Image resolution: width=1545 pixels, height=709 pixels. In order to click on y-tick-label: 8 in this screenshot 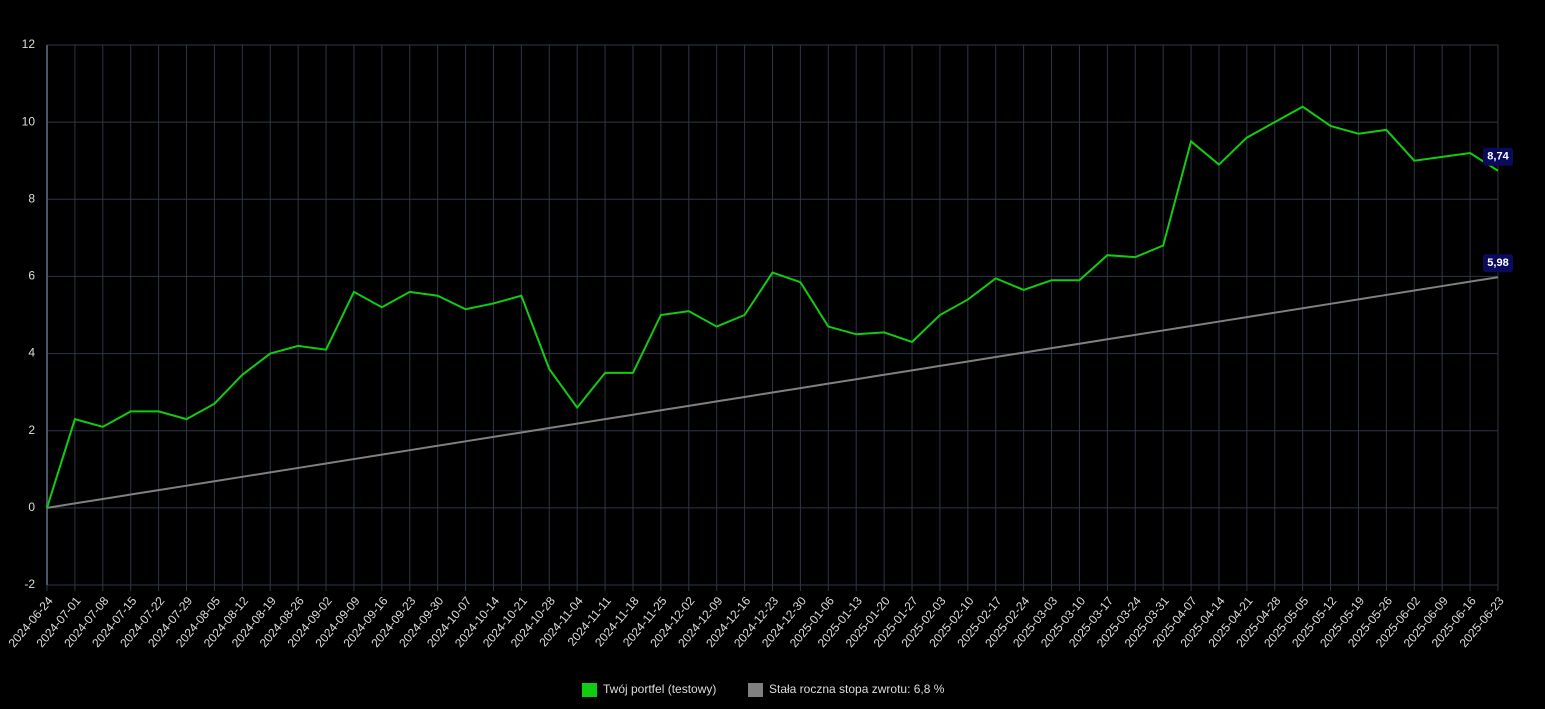, I will do `click(31, 198)`.